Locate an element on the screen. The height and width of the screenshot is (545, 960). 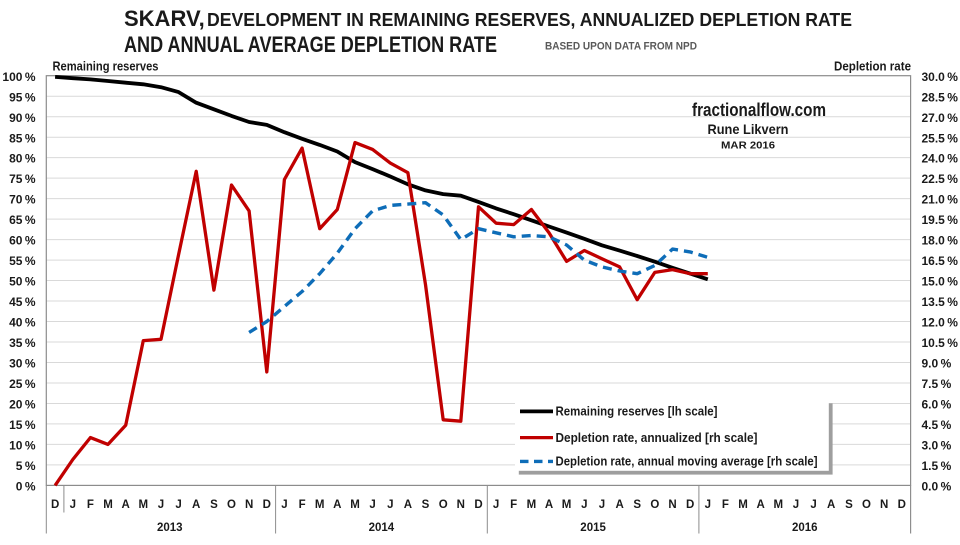
svg-text: 25.5 % is located at coordinates (940, 138).